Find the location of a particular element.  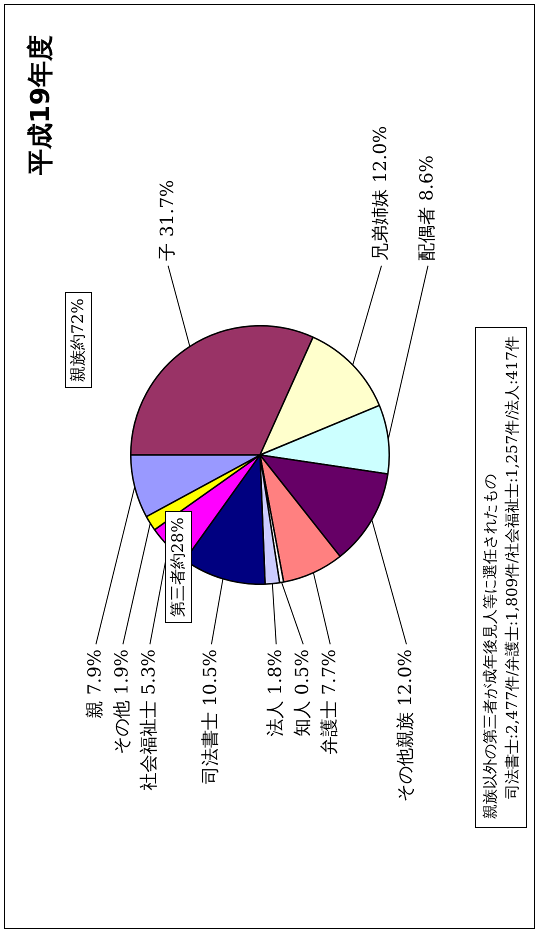

slice-label: 司法書士 10.5% is located at coordinates (211, 716).